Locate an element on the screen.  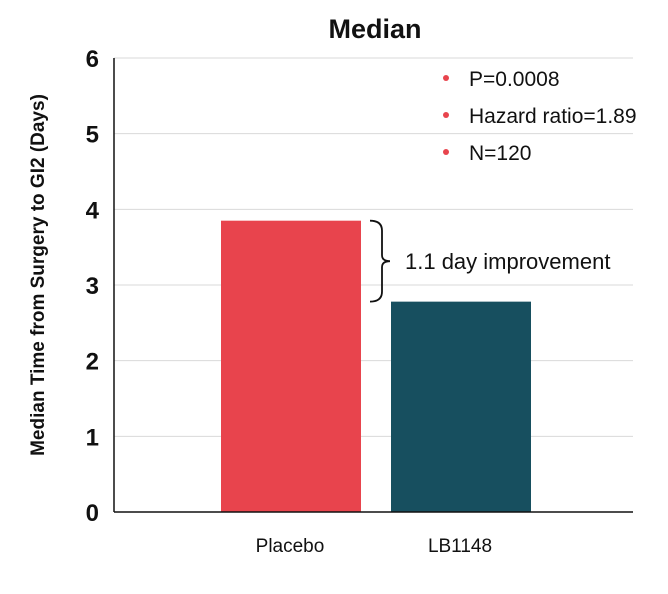
bar-placebo is located at coordinates (291, 366).